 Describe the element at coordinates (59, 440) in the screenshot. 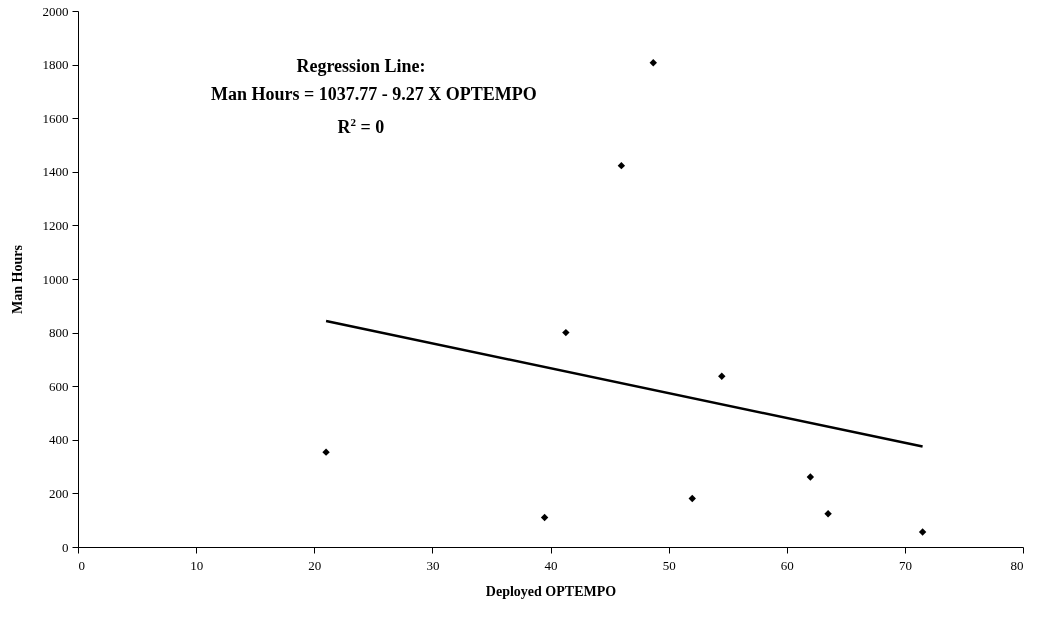

I see `y-tick-label: 400` at that location.